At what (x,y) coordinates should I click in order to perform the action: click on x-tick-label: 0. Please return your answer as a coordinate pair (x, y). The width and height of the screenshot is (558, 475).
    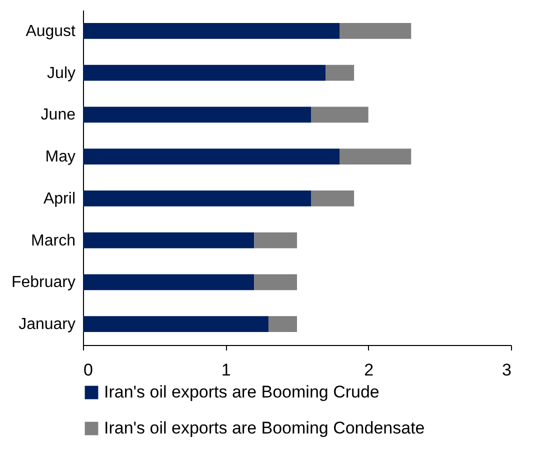
    Looking at the image, I should click on (88, 370).